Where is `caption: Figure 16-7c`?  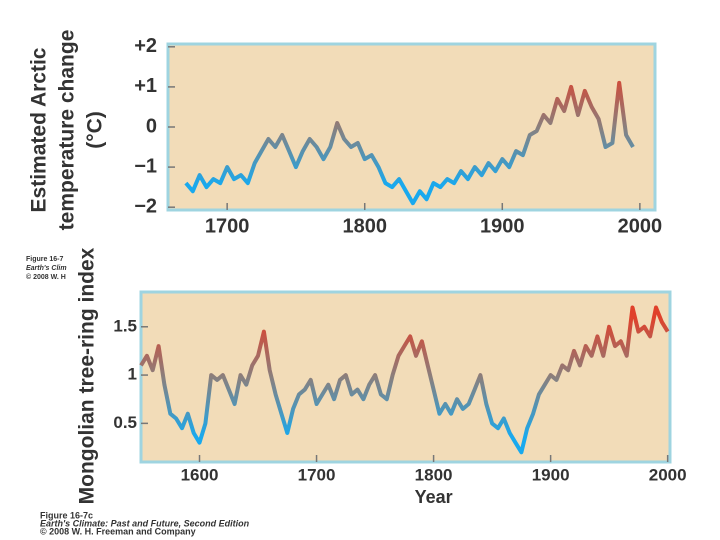 caption: Figure 16-7c is located at coordinates (66, 515).